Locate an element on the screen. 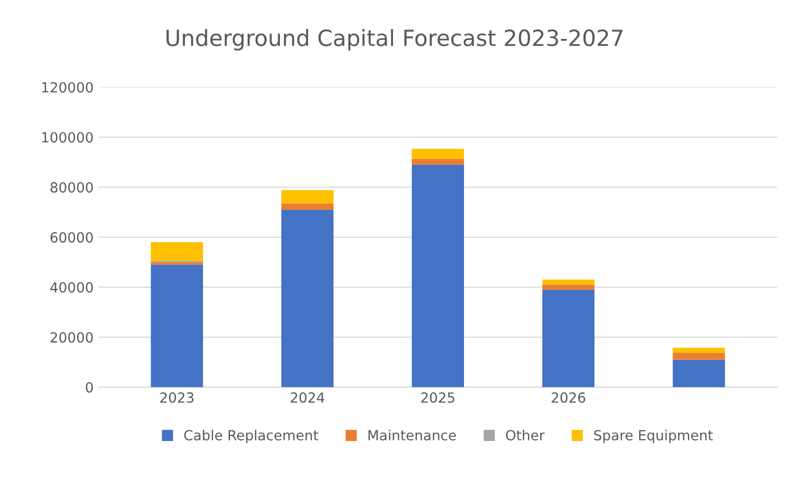  x-tick-label: 2026 is located at coordinates (569, 397).